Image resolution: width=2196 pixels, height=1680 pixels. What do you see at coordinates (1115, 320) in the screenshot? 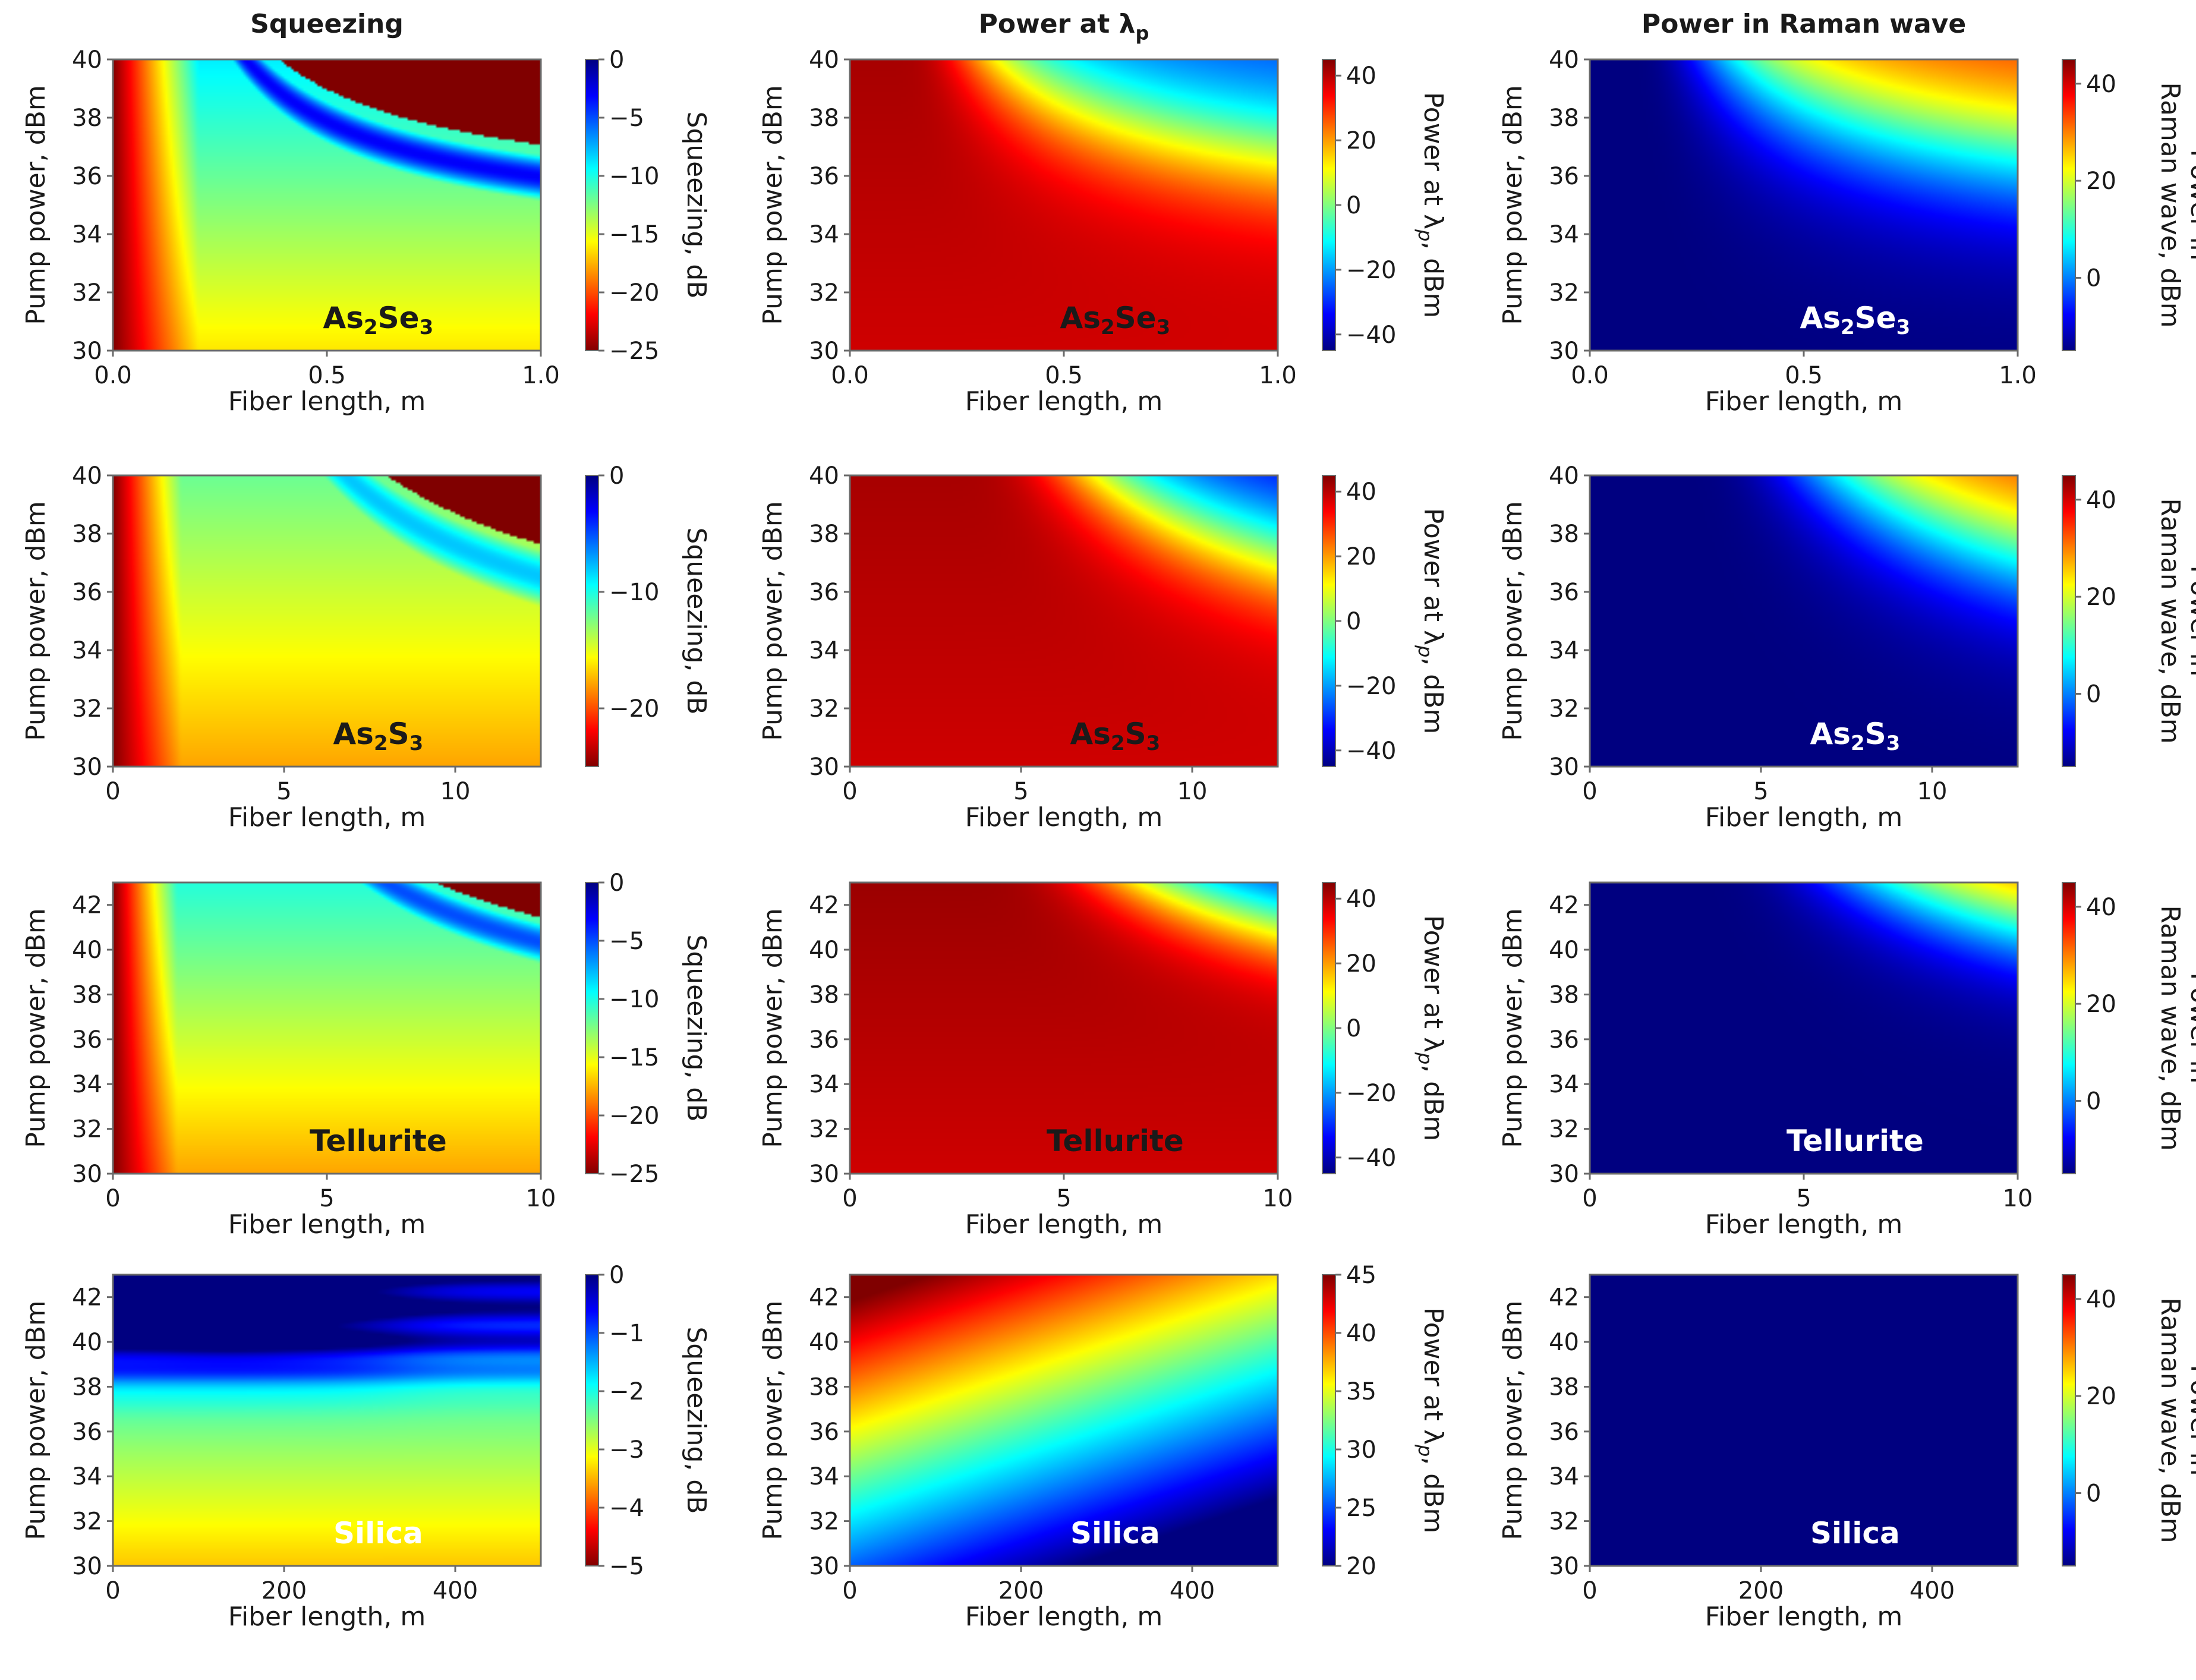
I see `material-label: As2Se3` at bounding box center [1115, 320].